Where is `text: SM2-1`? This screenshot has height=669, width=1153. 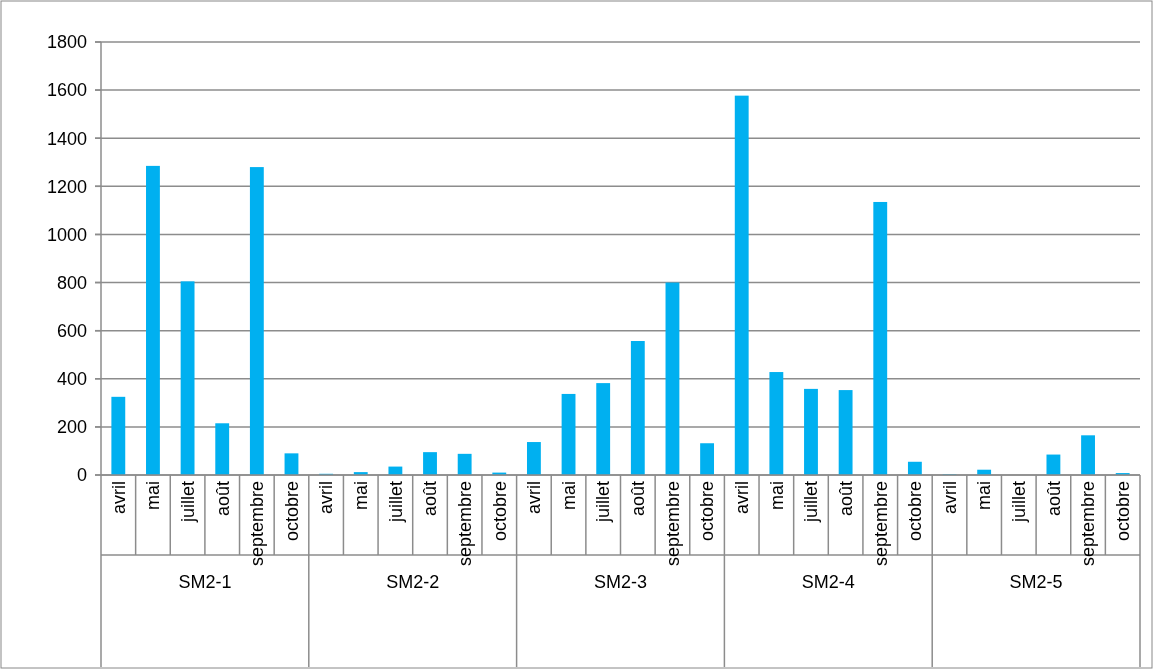 text: SM2-1 is located at coordinates (205, 582).